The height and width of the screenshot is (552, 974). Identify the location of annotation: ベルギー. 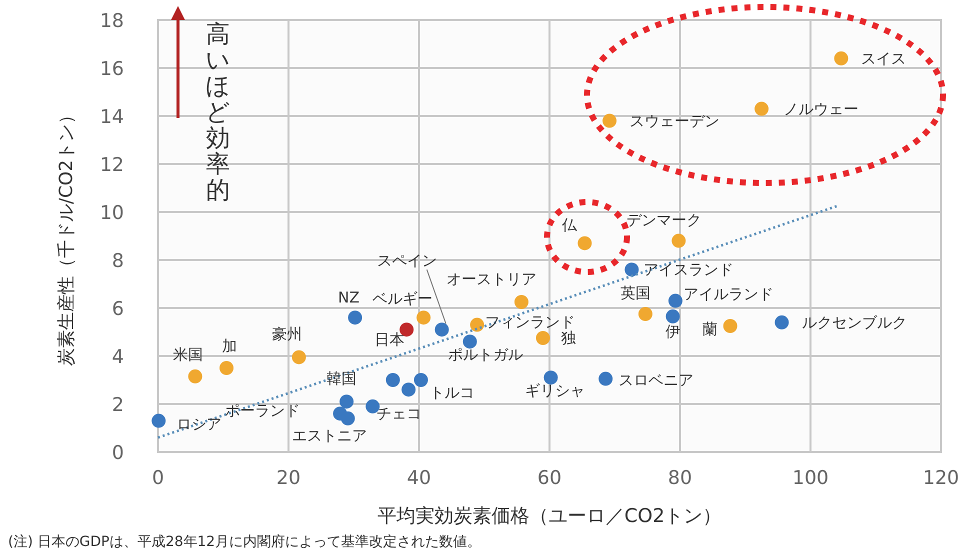
(402, 299).